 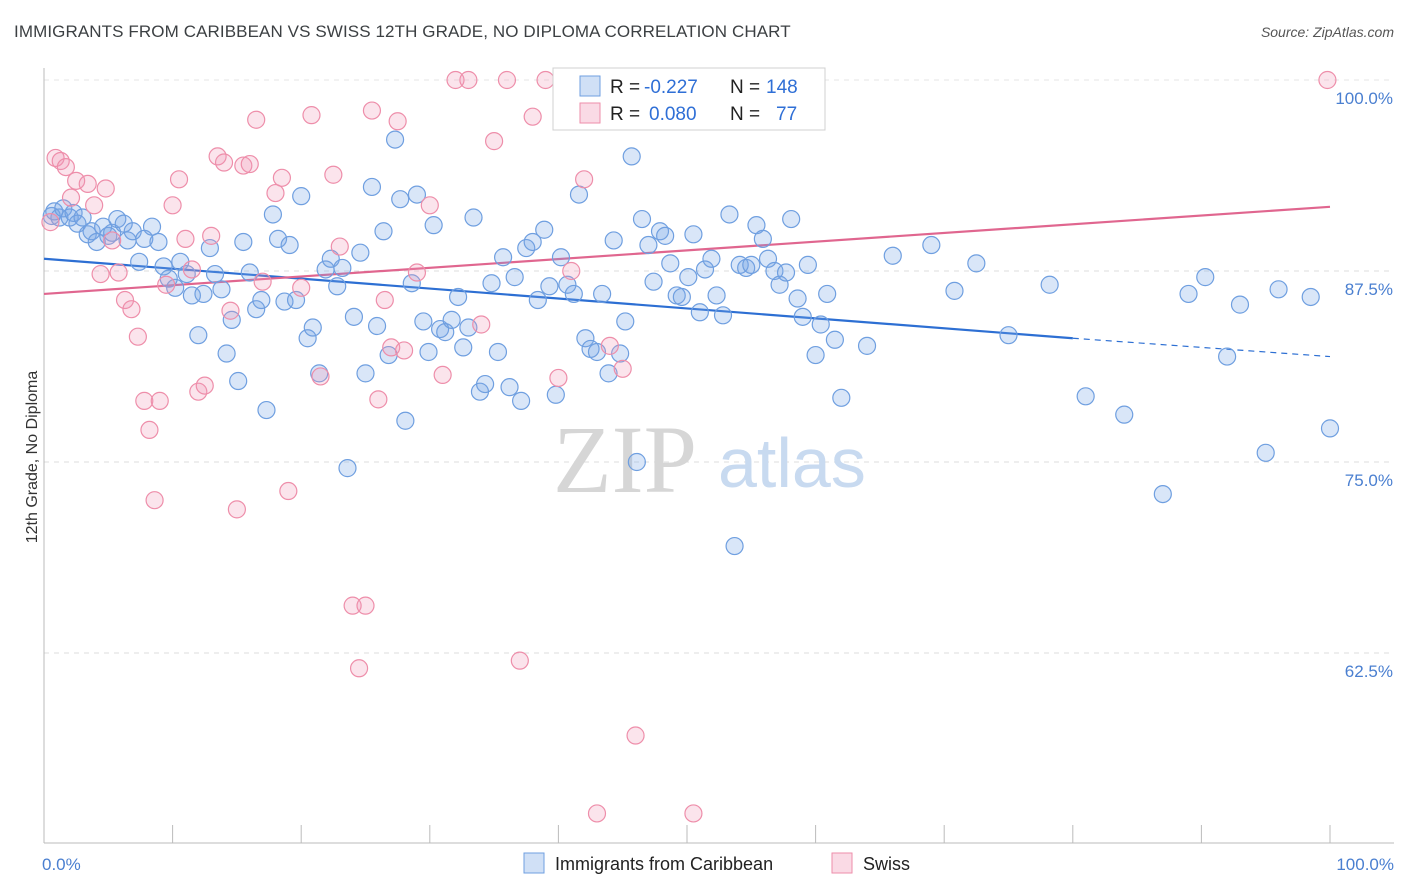 I want to click on stats-r-label-1: R =, so click(x=625, y=87).